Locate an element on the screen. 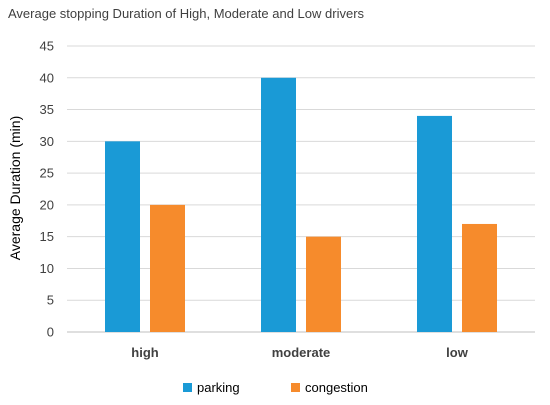  y-tick-label: 35 is located at coordinates (47, 109).